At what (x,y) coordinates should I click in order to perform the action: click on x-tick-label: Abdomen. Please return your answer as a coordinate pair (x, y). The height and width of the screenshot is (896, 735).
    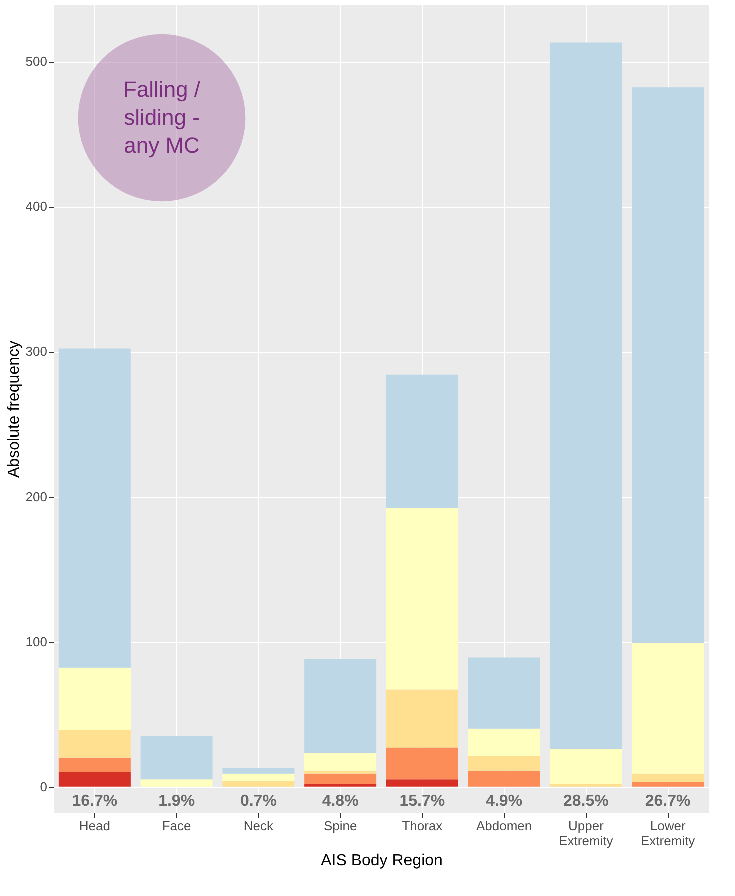
    Looking at the image, I should click on (504, 826).